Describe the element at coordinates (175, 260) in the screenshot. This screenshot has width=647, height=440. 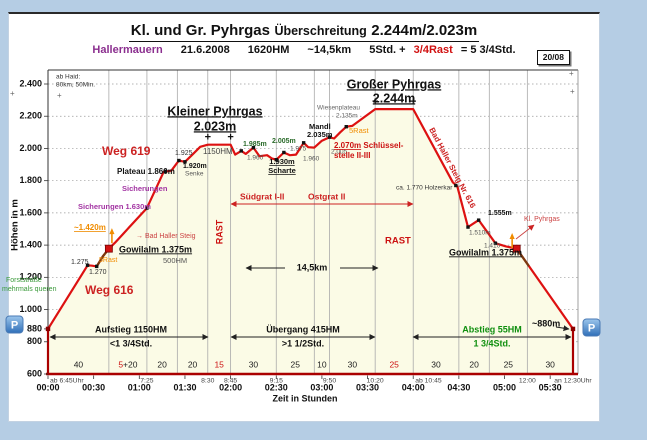
I see `annotation-text: 500HM` at that location.